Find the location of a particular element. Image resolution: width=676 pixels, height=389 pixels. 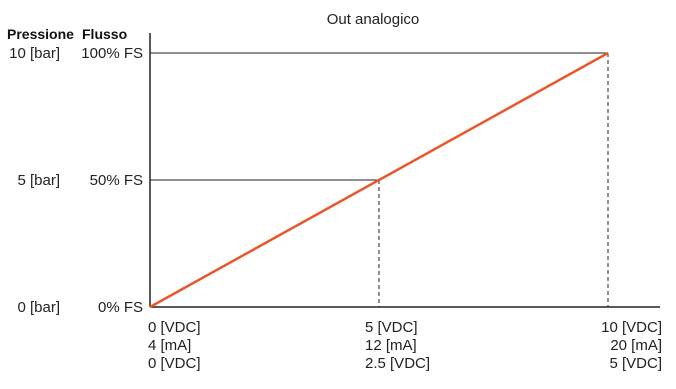

y-tick-labels: 0 [bar] 0% FS 5 [bar] 50% FS 10 [bar] 100% FS is located at coordinates (76, 180).